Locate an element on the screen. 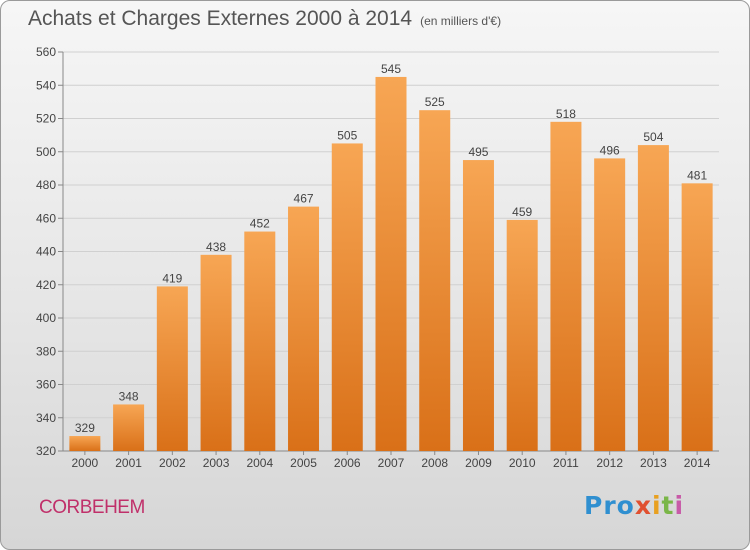 This screenshot has width=750, height=550. x-tick-label: 2005 is located at coordinates (303, 463).